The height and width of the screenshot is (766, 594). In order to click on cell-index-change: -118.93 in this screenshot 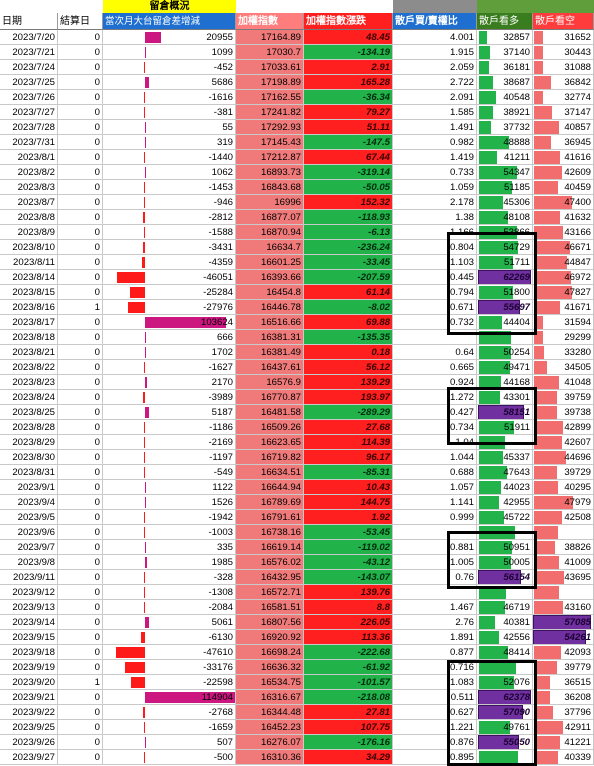, I will do `click(348, 217)`.